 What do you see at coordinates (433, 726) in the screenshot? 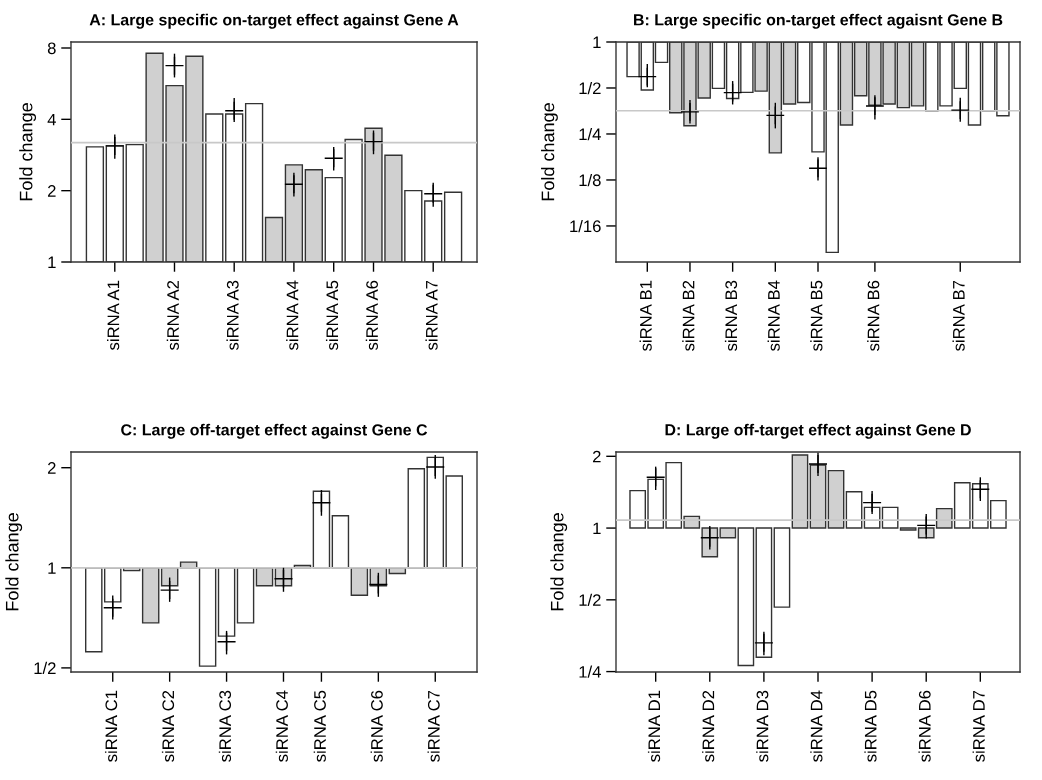
I see `x-tick-label: siRNA C7` at bounding box center [433, 726].